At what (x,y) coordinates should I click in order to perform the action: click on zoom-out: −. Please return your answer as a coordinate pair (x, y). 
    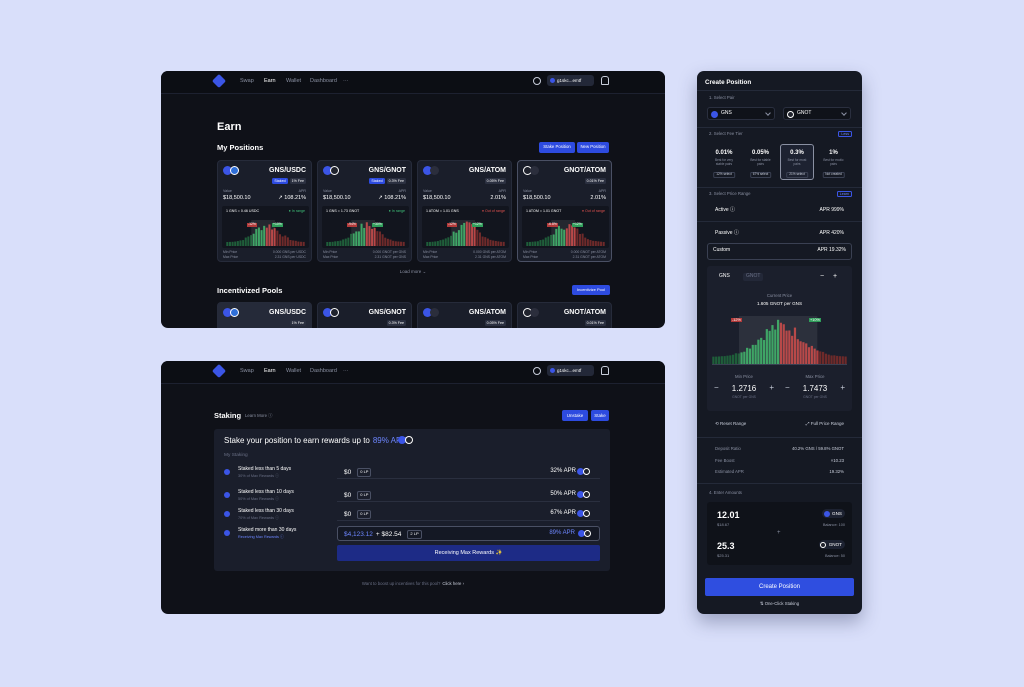
    Looking at the image, I should click on (822, 276).